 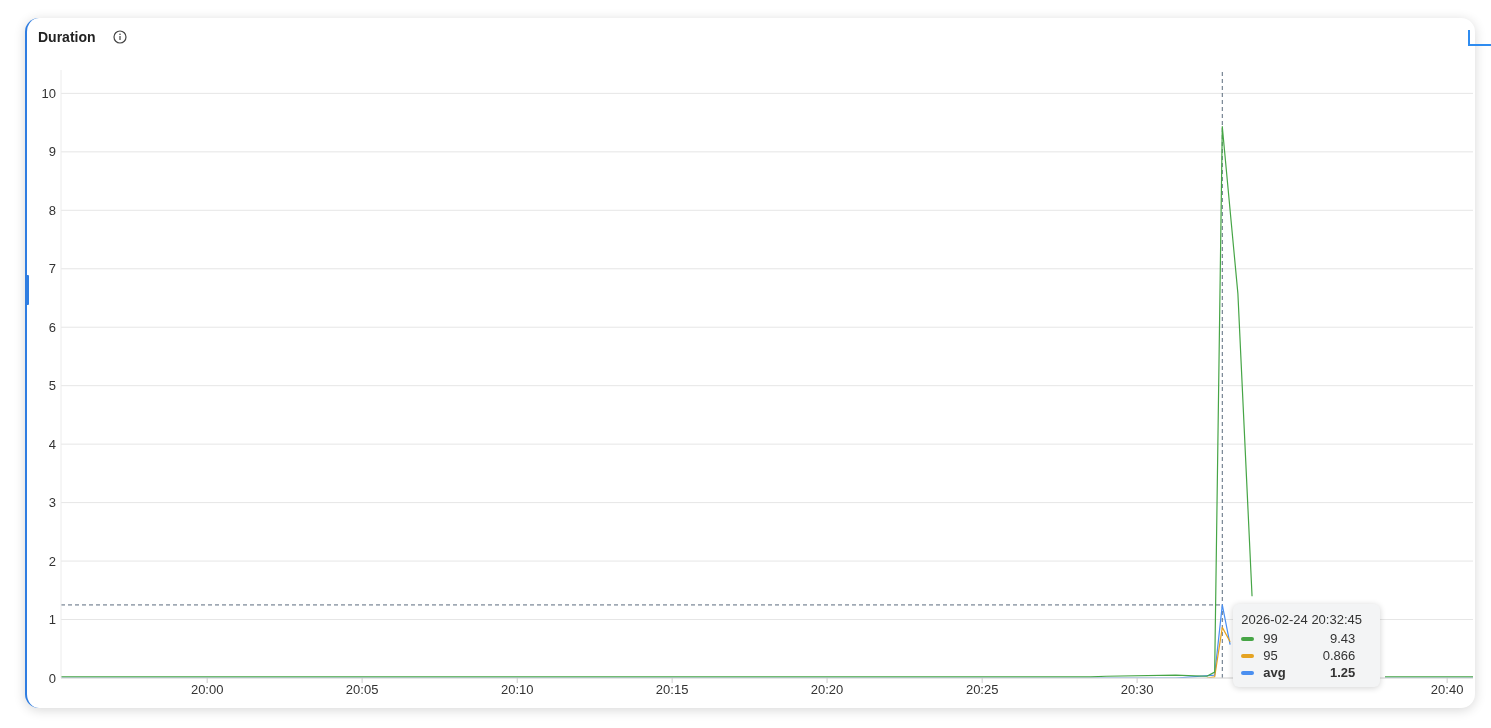 I want to click on y-tick-label: 6, so click(x=52, y=327).